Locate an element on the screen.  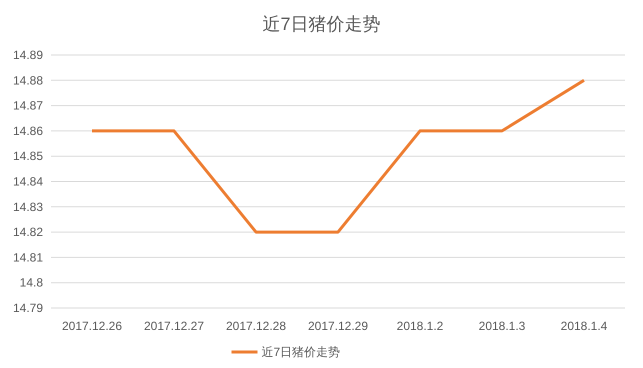
x-tick-label: 2017.12.29 is located at coordinates (338, 326).